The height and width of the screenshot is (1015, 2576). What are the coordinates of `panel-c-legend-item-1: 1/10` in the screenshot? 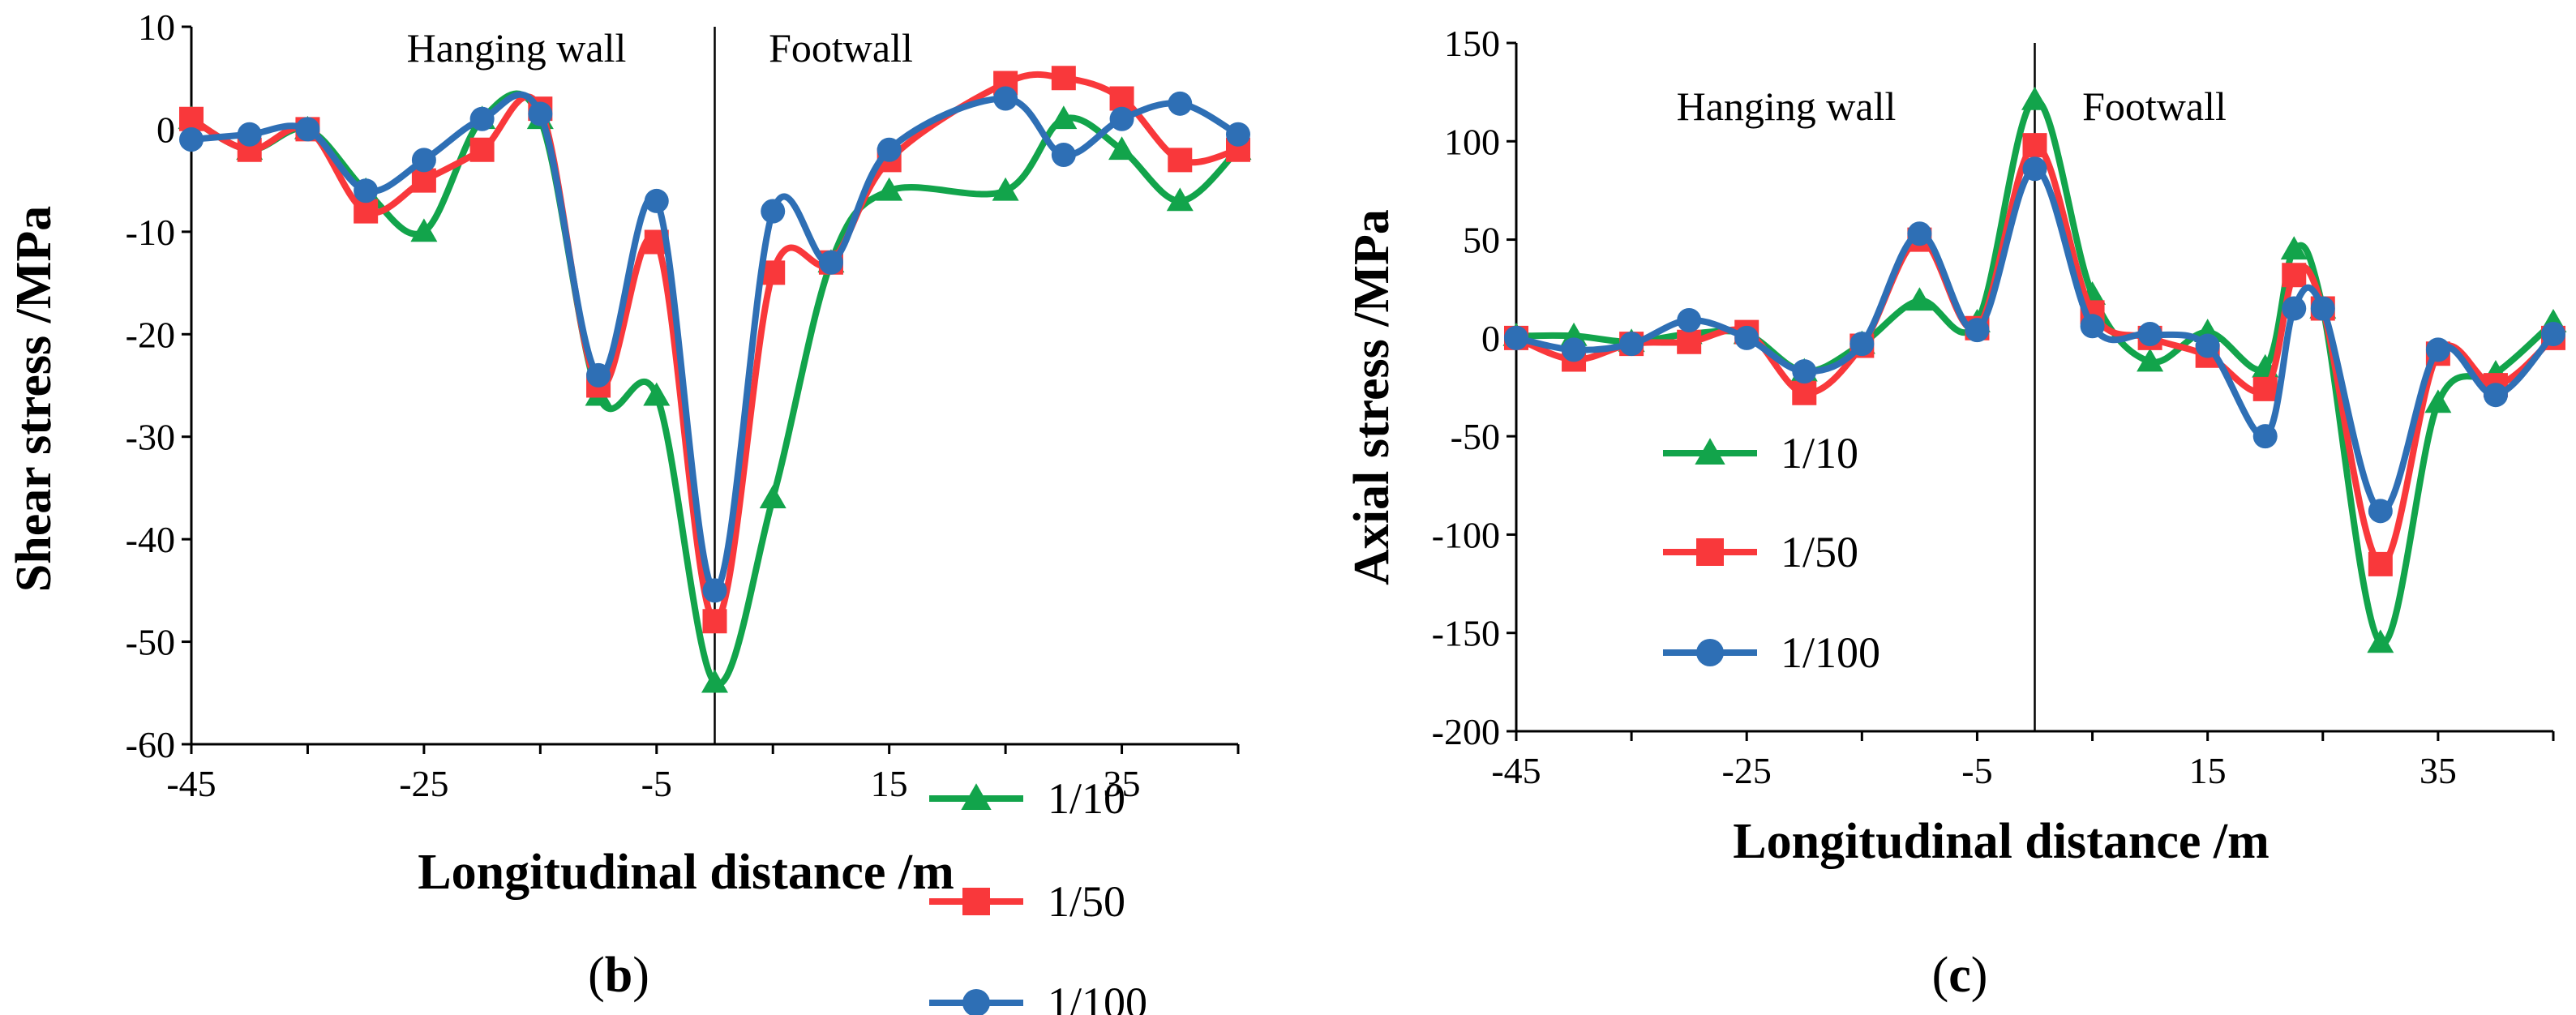 It's located at (1760, 453).